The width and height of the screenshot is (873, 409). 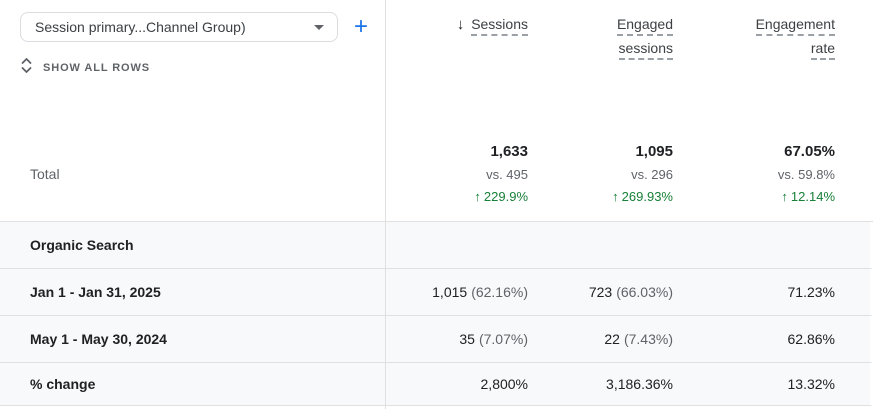 I want to click on plus-icon: +, so click(x=360, y=26).